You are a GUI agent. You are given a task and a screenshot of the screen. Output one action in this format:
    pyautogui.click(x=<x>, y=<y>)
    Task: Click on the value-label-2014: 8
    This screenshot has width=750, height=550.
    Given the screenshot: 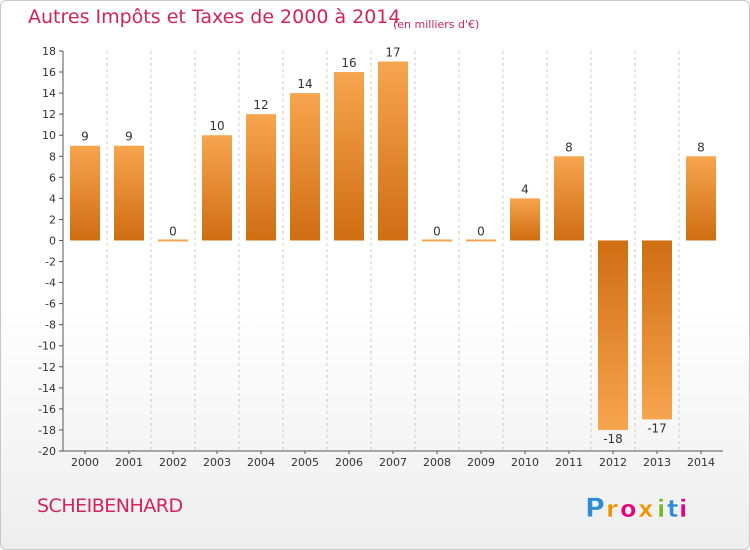 What is the action you would take?
    pyautogui.click(x=701, y=147)
    